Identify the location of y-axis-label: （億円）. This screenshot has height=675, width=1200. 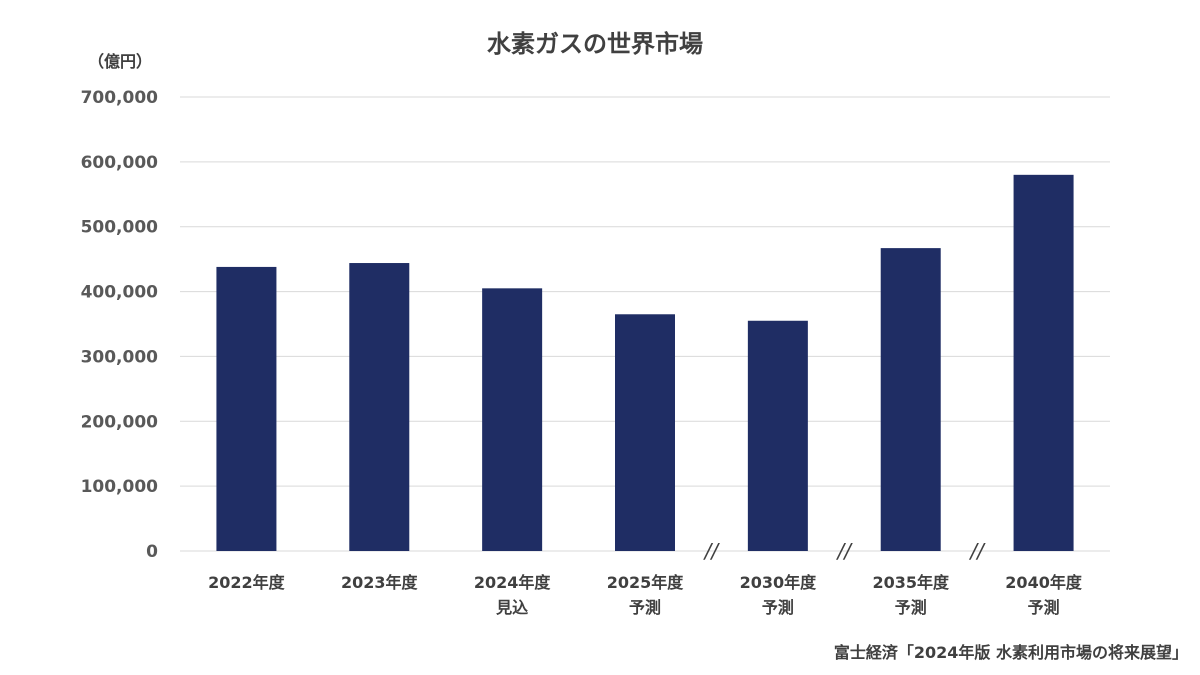
(120, 61).